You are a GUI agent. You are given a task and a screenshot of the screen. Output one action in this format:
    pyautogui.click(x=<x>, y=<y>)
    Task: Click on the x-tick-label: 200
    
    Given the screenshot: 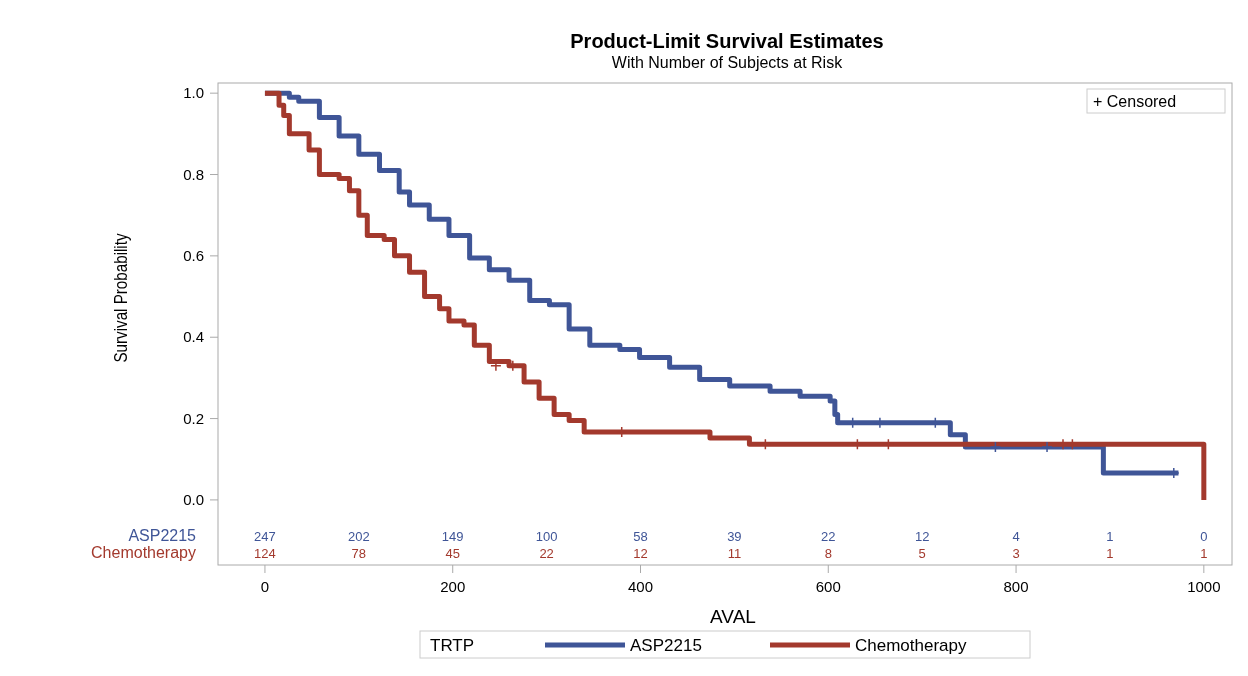 What is the action you would take?
    pyautogui.click(x=453, y=586)
    